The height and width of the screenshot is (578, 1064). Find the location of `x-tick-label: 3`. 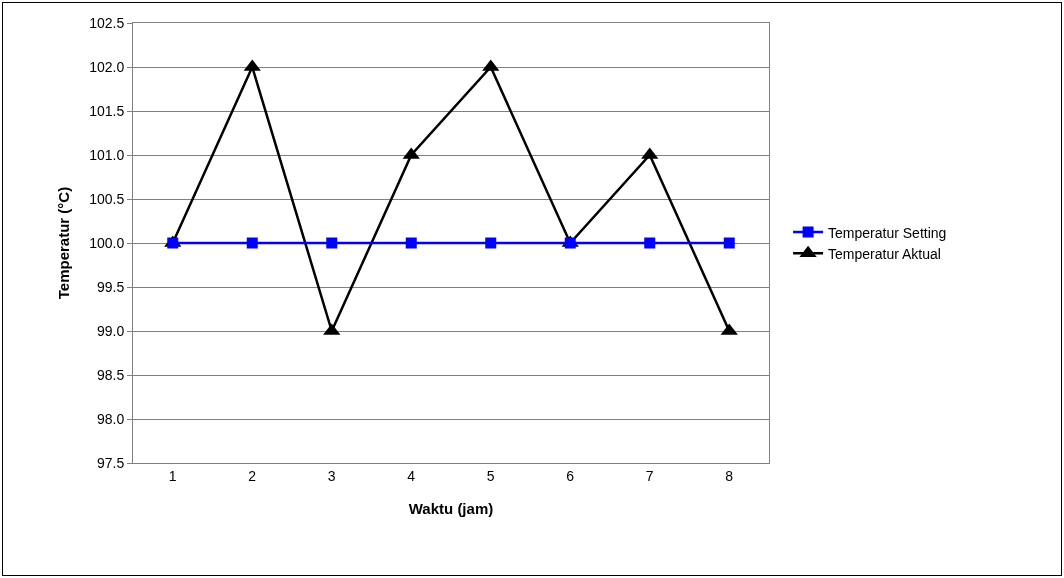

x-tick-label: 3 is located at coordinates (331, 475).